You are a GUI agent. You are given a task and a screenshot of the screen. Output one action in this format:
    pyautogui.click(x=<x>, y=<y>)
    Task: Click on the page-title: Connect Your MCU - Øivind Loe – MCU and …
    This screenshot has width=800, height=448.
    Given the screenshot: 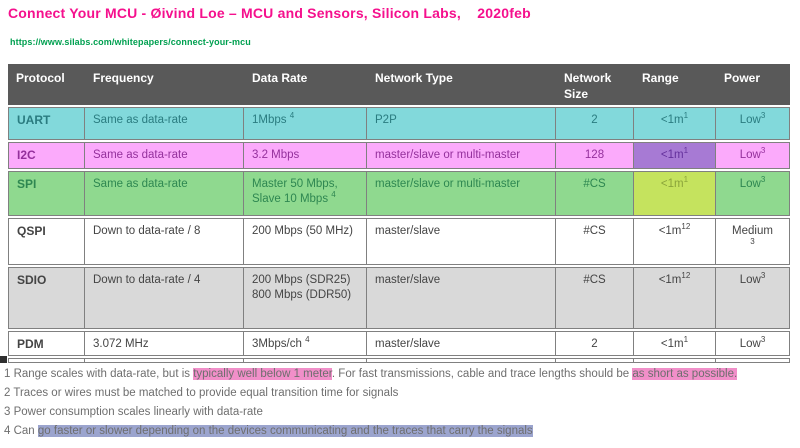 What is the action you would take?
    pyautogui.click(x=269, y=13)
    